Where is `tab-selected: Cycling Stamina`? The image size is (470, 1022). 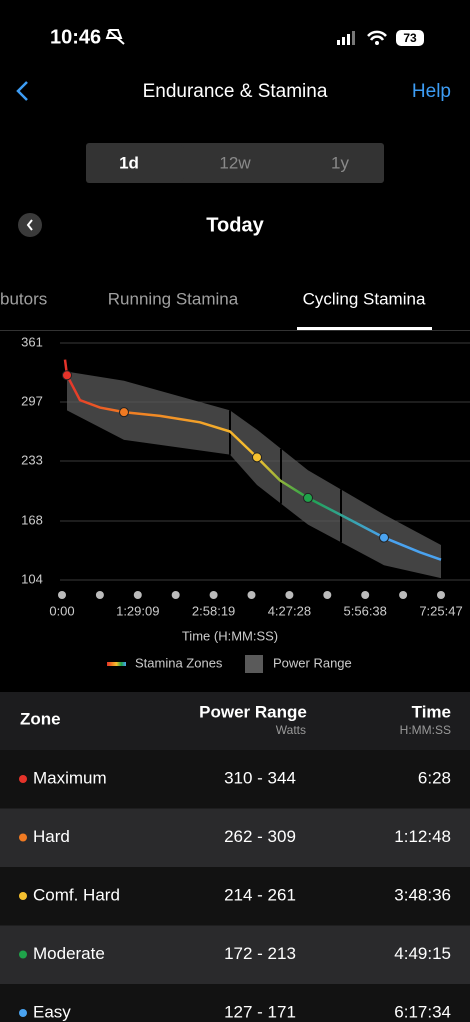
tab-selected: Cycling Stamina is located at coordinates (364, 298).